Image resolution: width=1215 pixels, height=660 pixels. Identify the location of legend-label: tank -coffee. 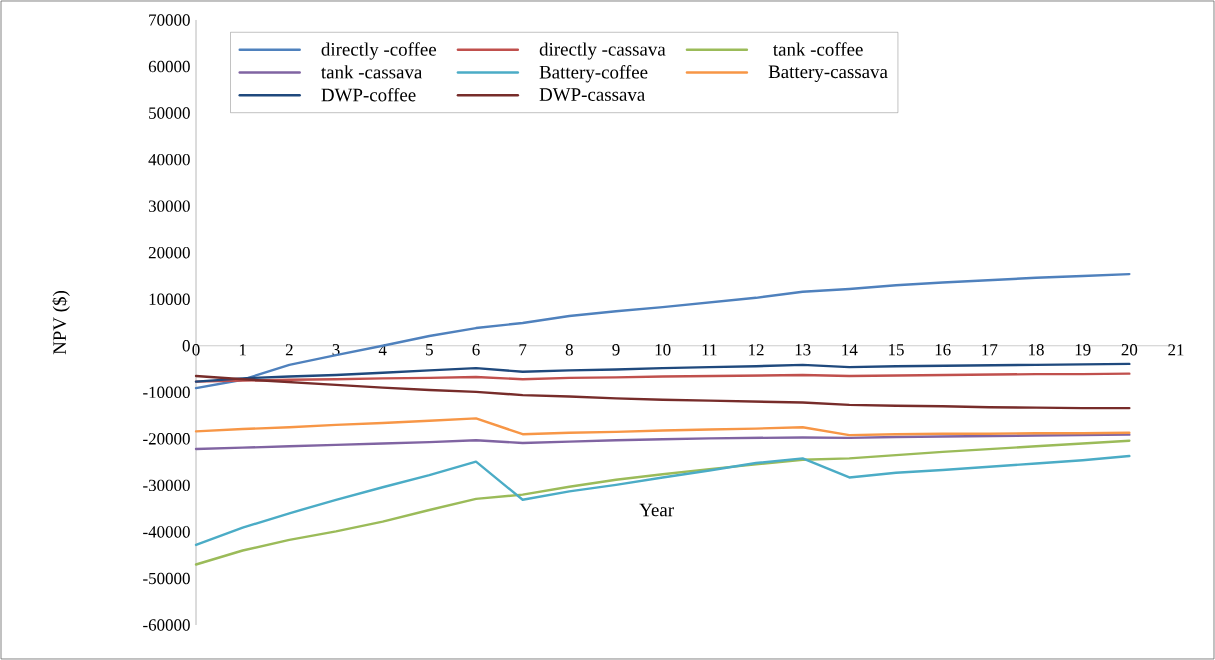
(818, 49).